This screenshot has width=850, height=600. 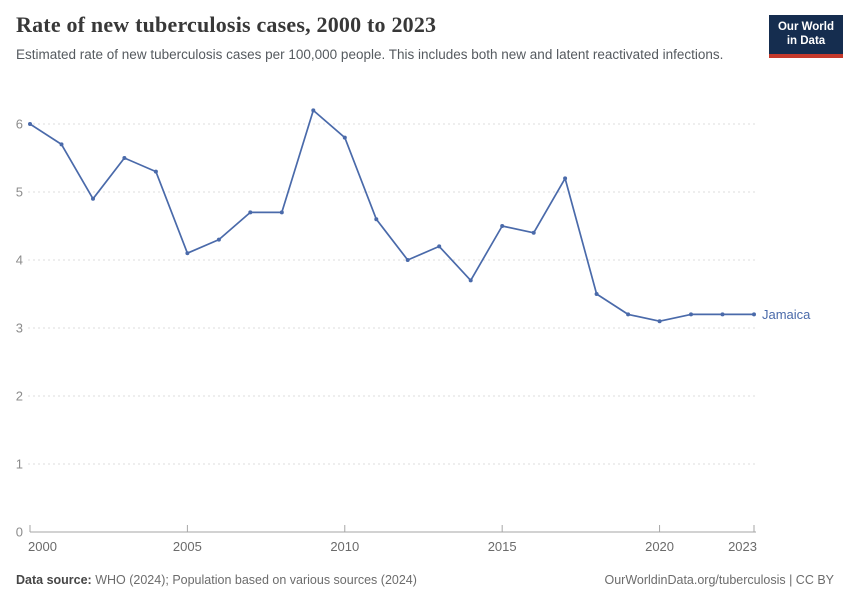 I want to click on x-tick-label: 2020, so click(x=659, y=546).